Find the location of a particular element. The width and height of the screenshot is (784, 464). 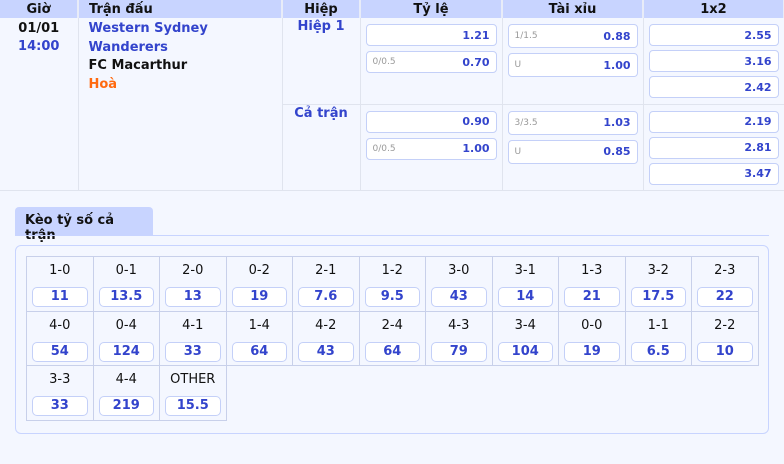

1x2-odds-button: 3.16 is located at coordinates (713, 61).